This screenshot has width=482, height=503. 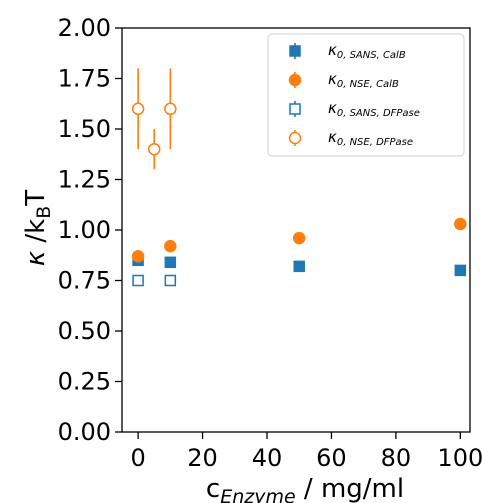 I want to click on y-tick-label: 0.00, so click(x=84, y=432).